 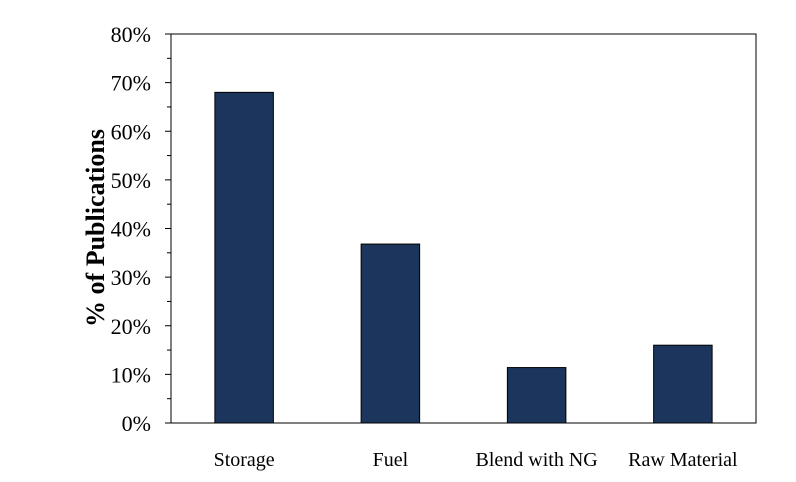 I want to click on x-category-label: Blend with NG, so click(x=537, y=460).